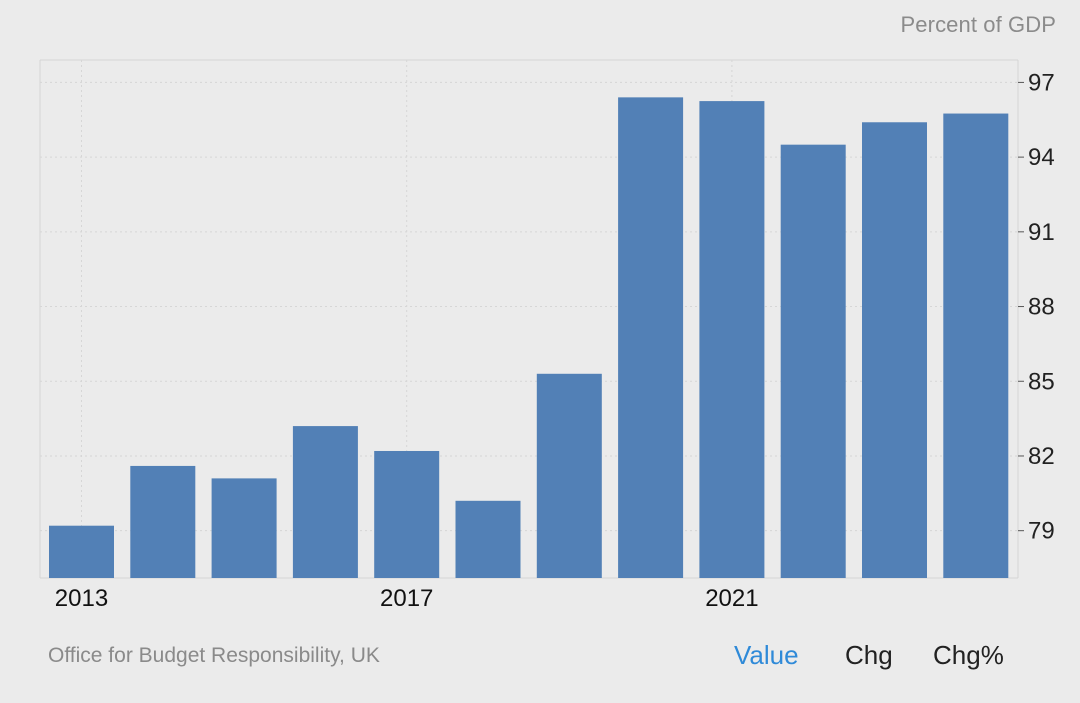  What do you see at coordinates (214, 655) in the screenshot?
I see `source-label: Office for Budget Responsibility, UK` at bounding box center [214, 655].